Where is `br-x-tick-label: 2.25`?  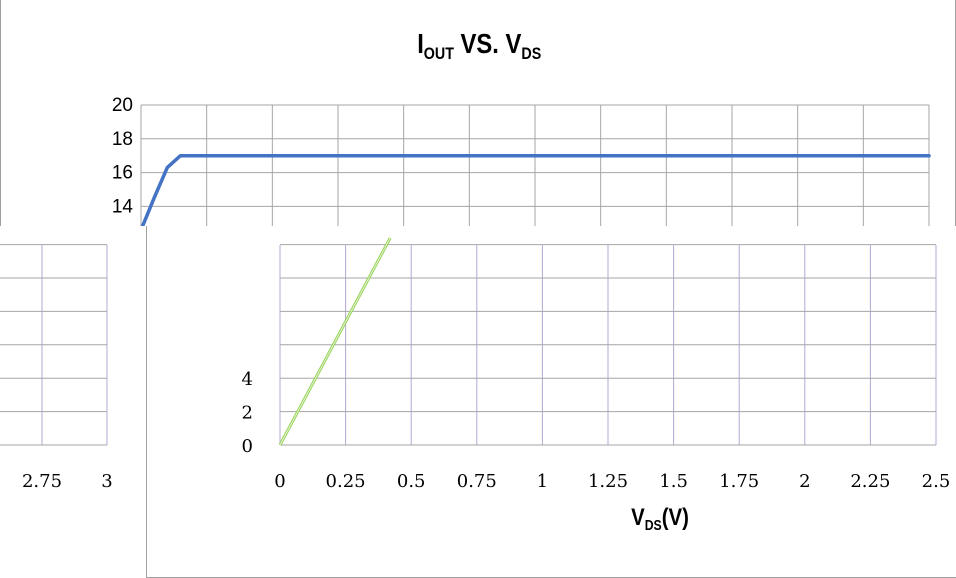
br-x-tick-label: 2.25 is located at coordinates (870, 481).